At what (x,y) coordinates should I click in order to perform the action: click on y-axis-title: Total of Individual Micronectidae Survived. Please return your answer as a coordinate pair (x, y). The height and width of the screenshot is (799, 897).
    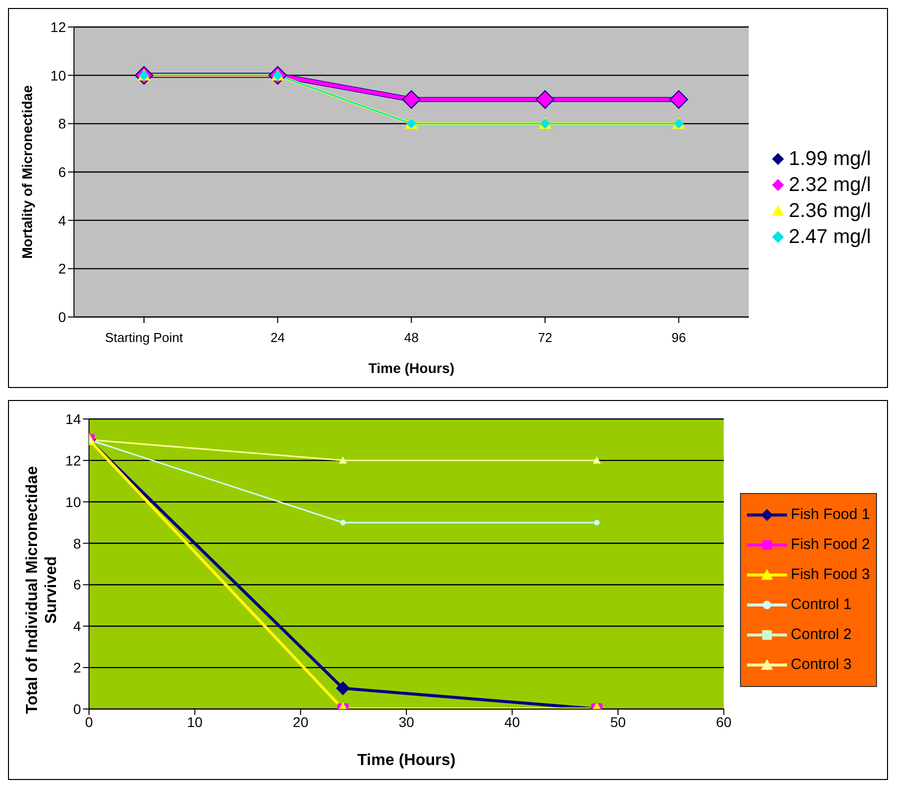
    Looking at the image, I should click on (42, 590).